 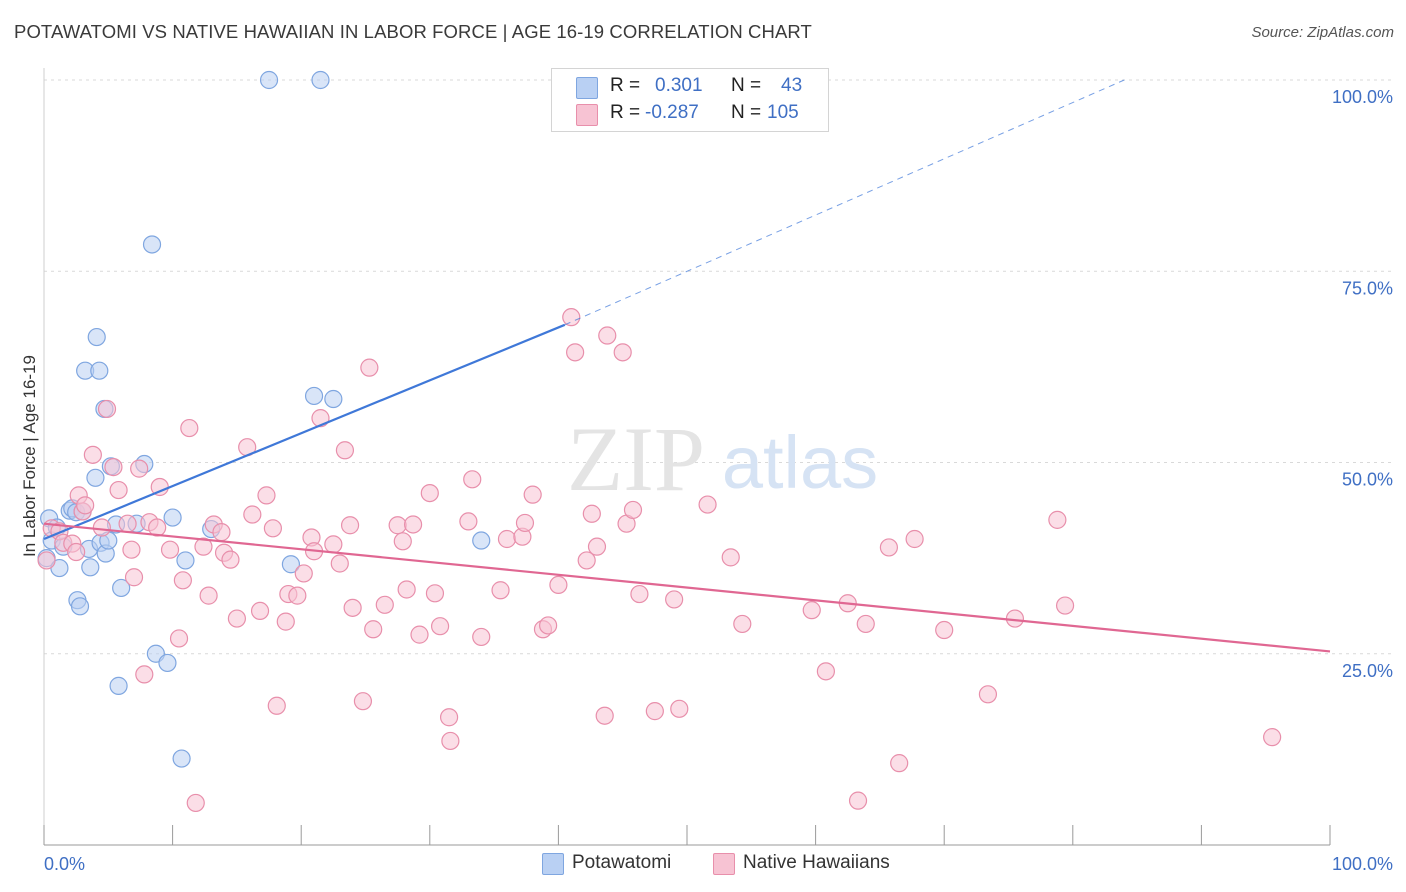 I want to click on watermark-zip: ZIP, so click(x=636, y=459).